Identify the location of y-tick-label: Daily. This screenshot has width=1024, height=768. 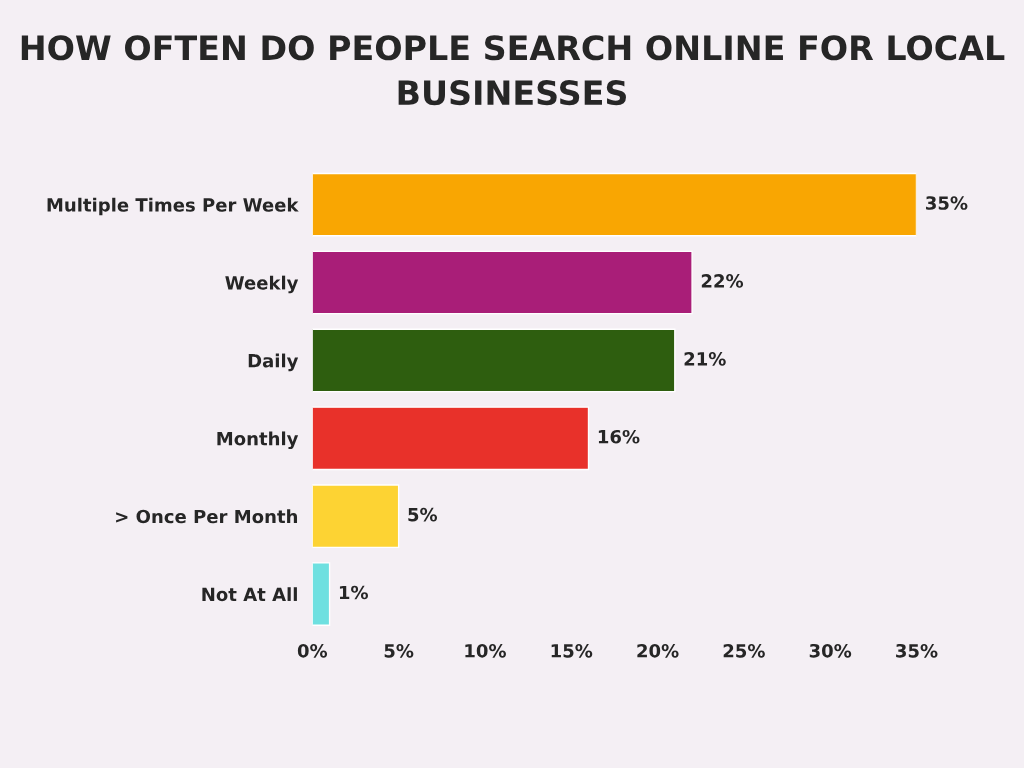
(273, 362).